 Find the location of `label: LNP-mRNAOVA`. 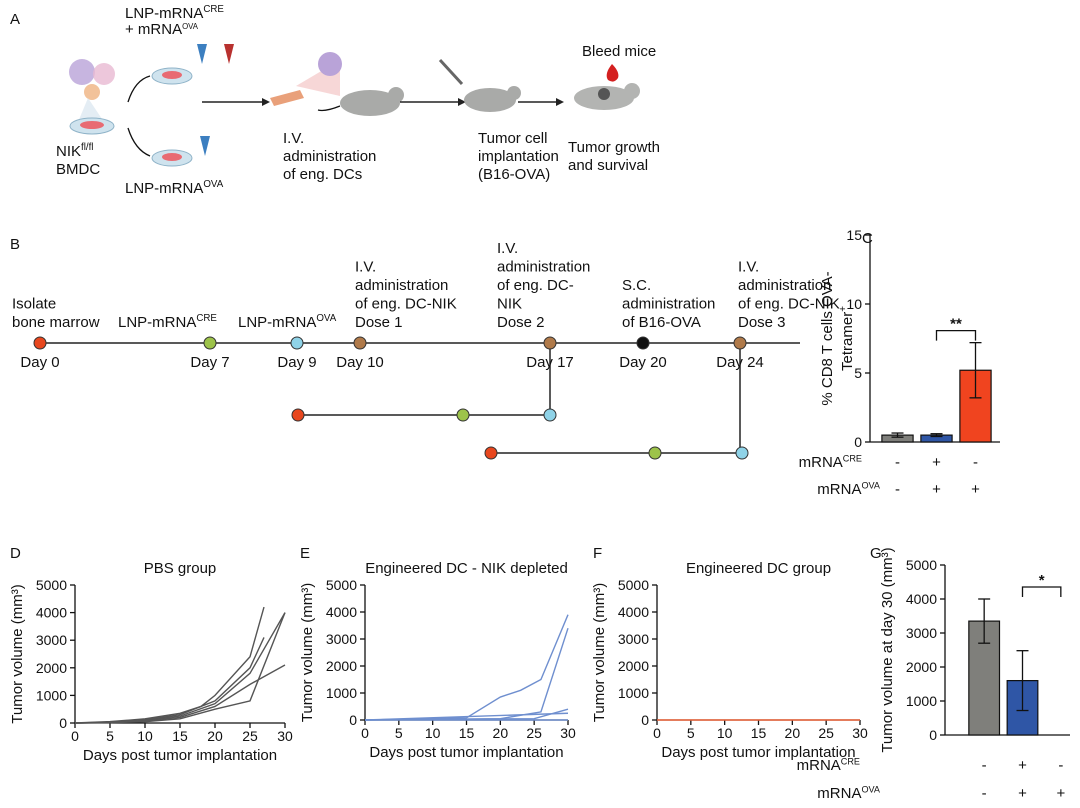

label: LNP-mRNAOVA is located at coordinates (287, 322).